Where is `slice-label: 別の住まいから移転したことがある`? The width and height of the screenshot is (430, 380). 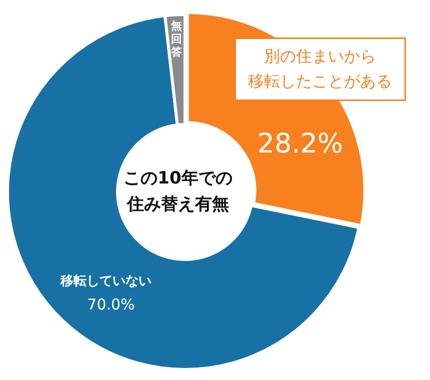 slice-label: 別の住まいから移転したことがある is located at coordinates (320, 68).